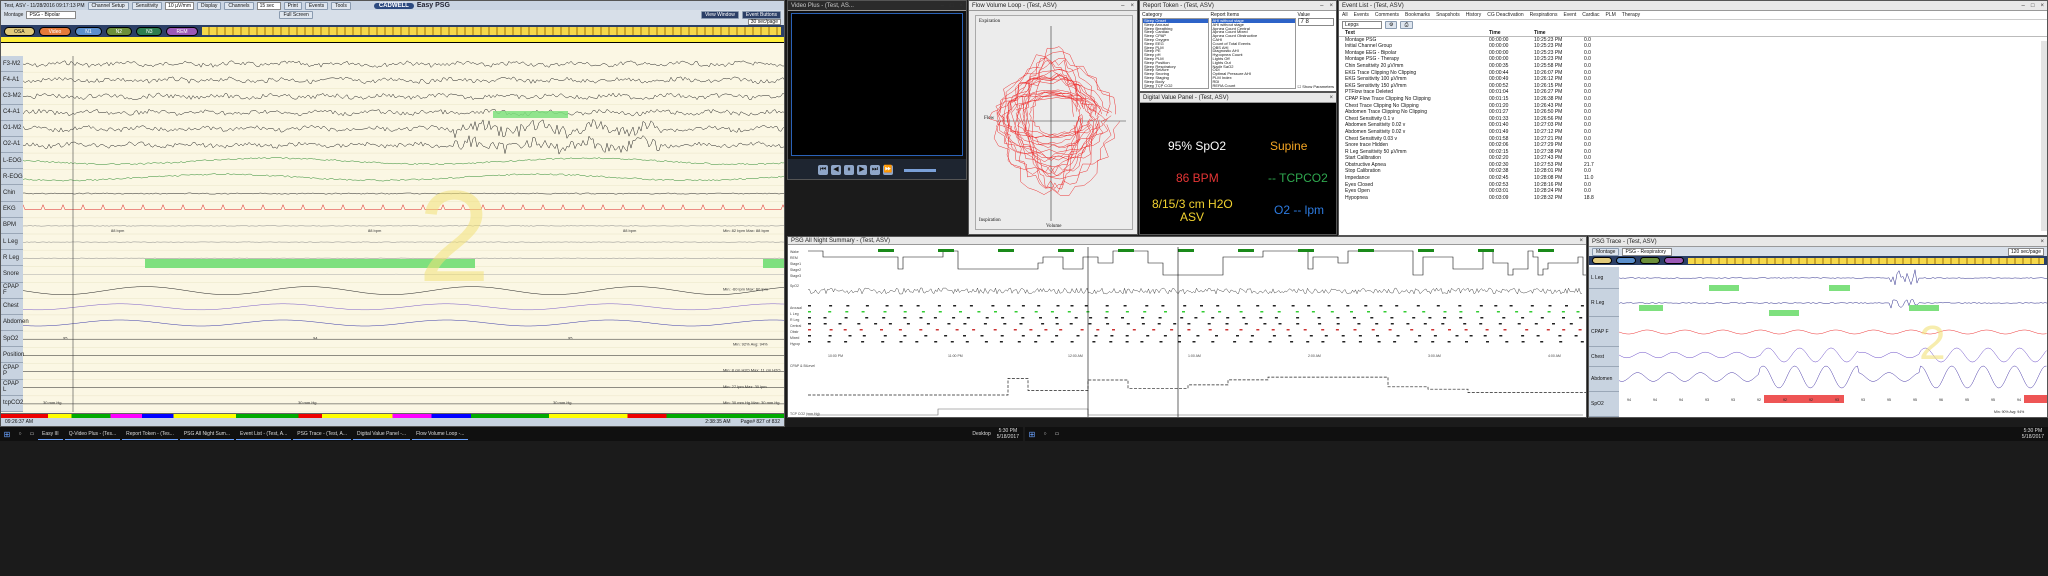  What do you see at coordinates (1154, 47) in the screenshot?
I see `category-item: Sleep PLM` at bounding box center [1154, 47].